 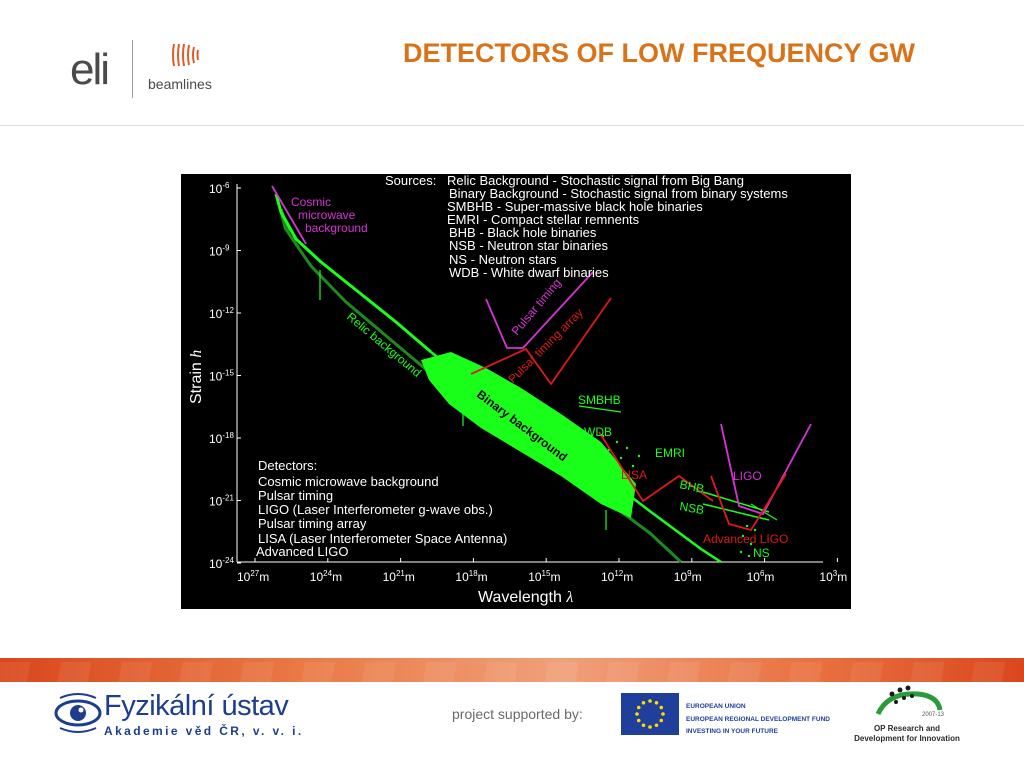 What do you see at coordinates (716, 706) in the screenshot?
I see `eu-line: EUROPEAN UNION` at bounding box center [716, 706].